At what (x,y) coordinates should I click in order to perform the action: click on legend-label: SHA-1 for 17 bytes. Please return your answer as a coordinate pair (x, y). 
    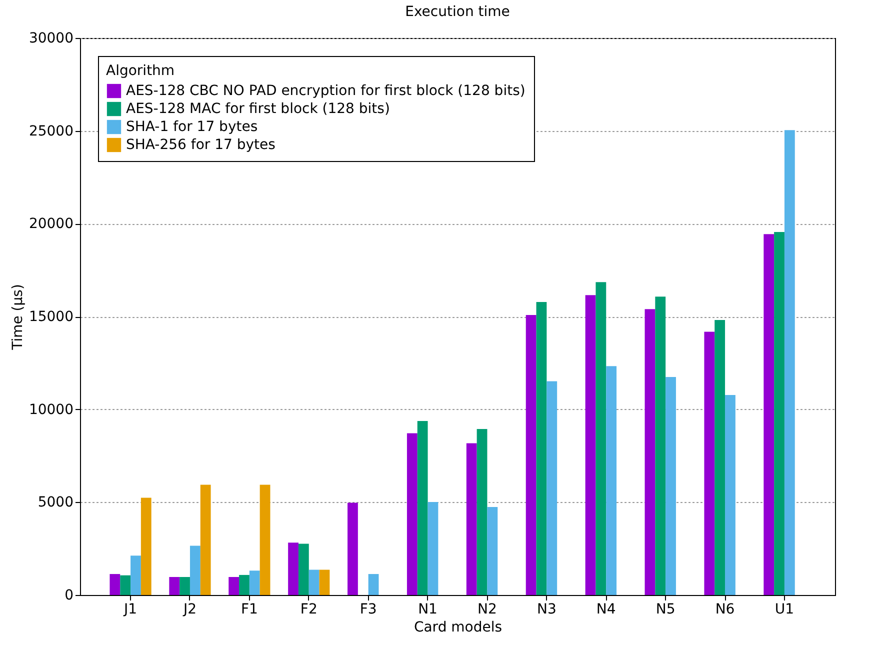
    Looking at the image, I should click on (192, 127).